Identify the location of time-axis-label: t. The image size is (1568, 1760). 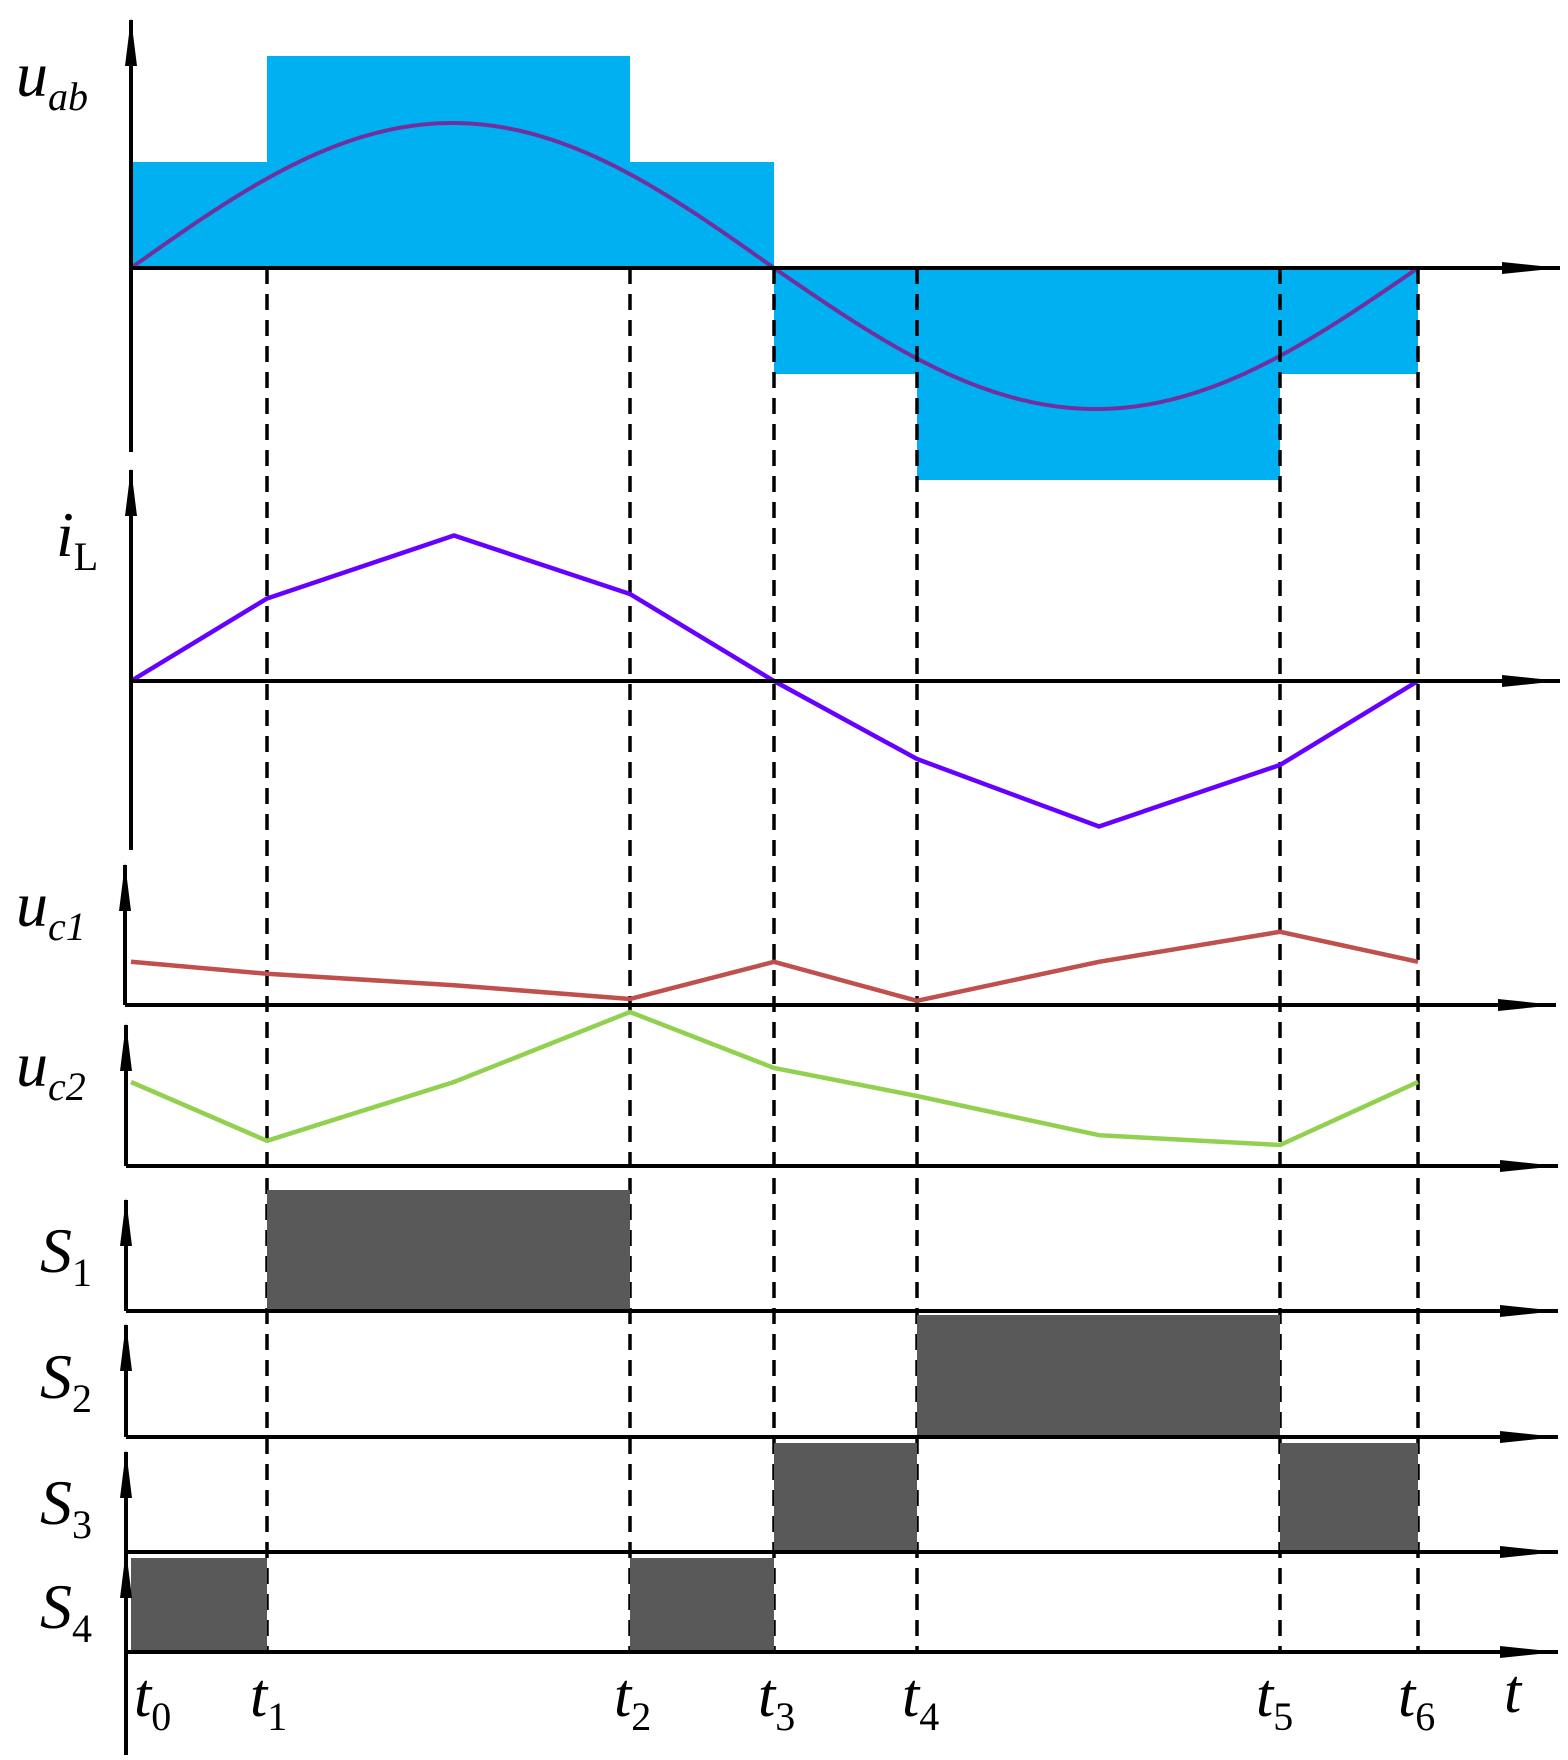
(1513, 1692).